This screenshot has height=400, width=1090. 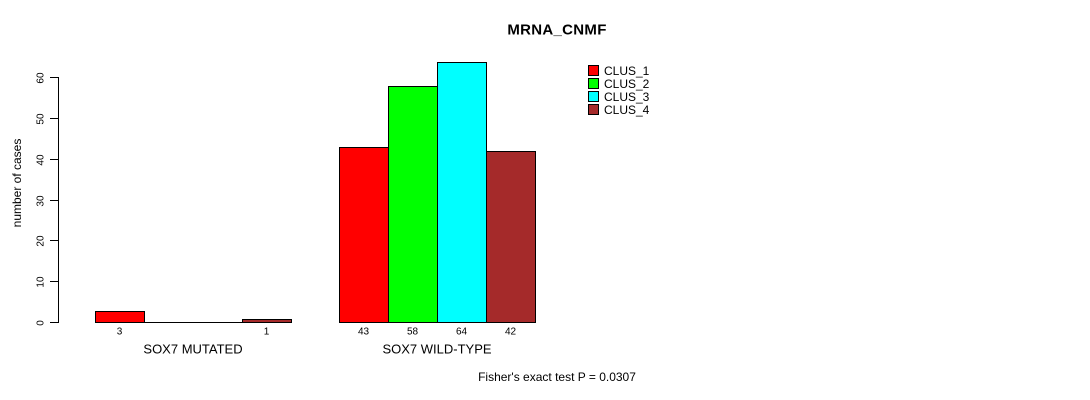 I want to click on y-axis-tick-label: 30, so click(x=41, y=200).